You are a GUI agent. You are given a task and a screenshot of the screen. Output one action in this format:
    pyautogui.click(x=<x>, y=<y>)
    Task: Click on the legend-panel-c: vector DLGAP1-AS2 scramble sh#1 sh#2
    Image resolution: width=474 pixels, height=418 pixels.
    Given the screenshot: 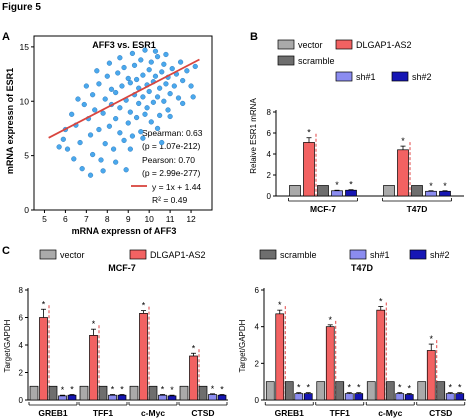 What is the action you would take?
    pyautogui.click(x=244, y=254)
    